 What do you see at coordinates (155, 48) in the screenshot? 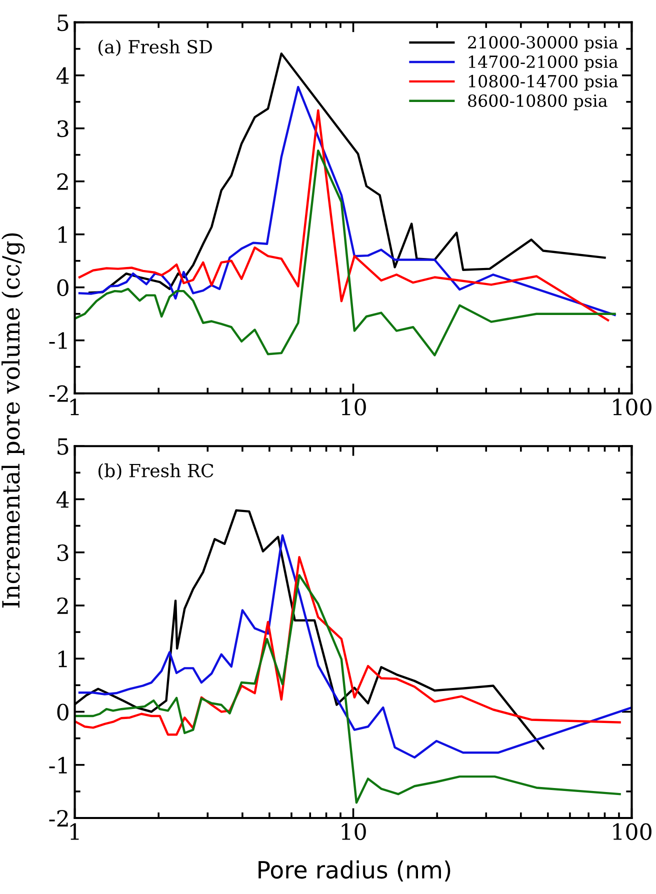
I see `annotation: (a) Fresh SD` at bounding box center [155, 48].